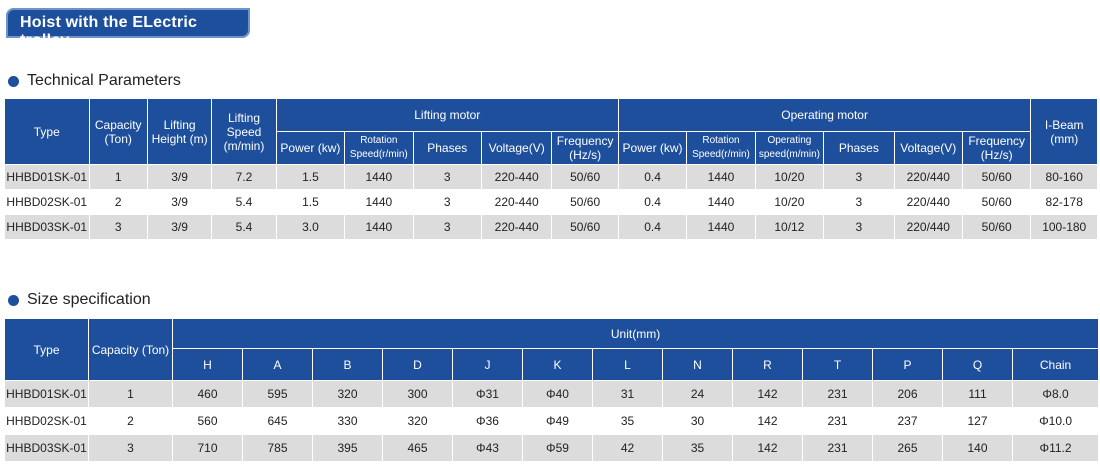 Image resolution: width=1100 pixels, height=466 pixels. What do you see at coordinates (767, 421) in the screenshot?
I see `cell-r: 142` at bounding box center [767, 421].